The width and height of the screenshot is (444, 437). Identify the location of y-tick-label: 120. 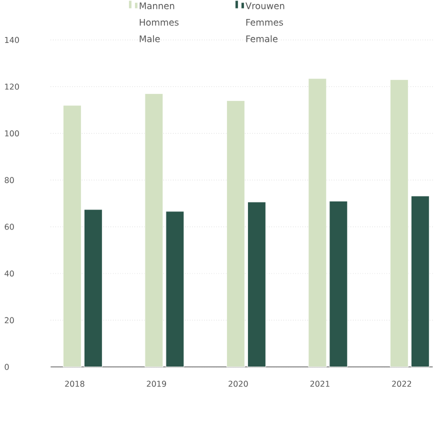
(12, 87).